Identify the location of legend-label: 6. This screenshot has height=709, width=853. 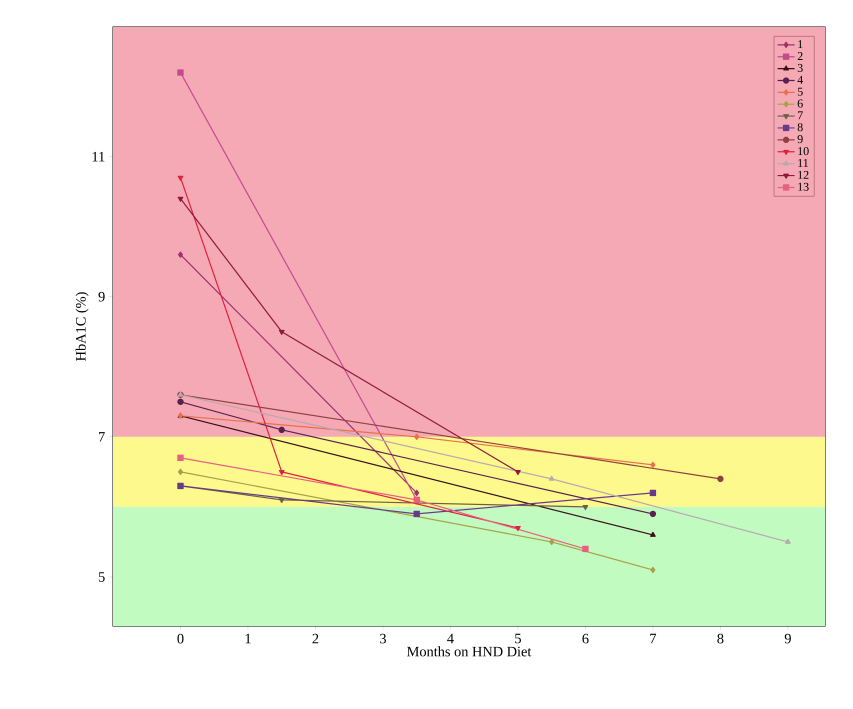
(800, 104).